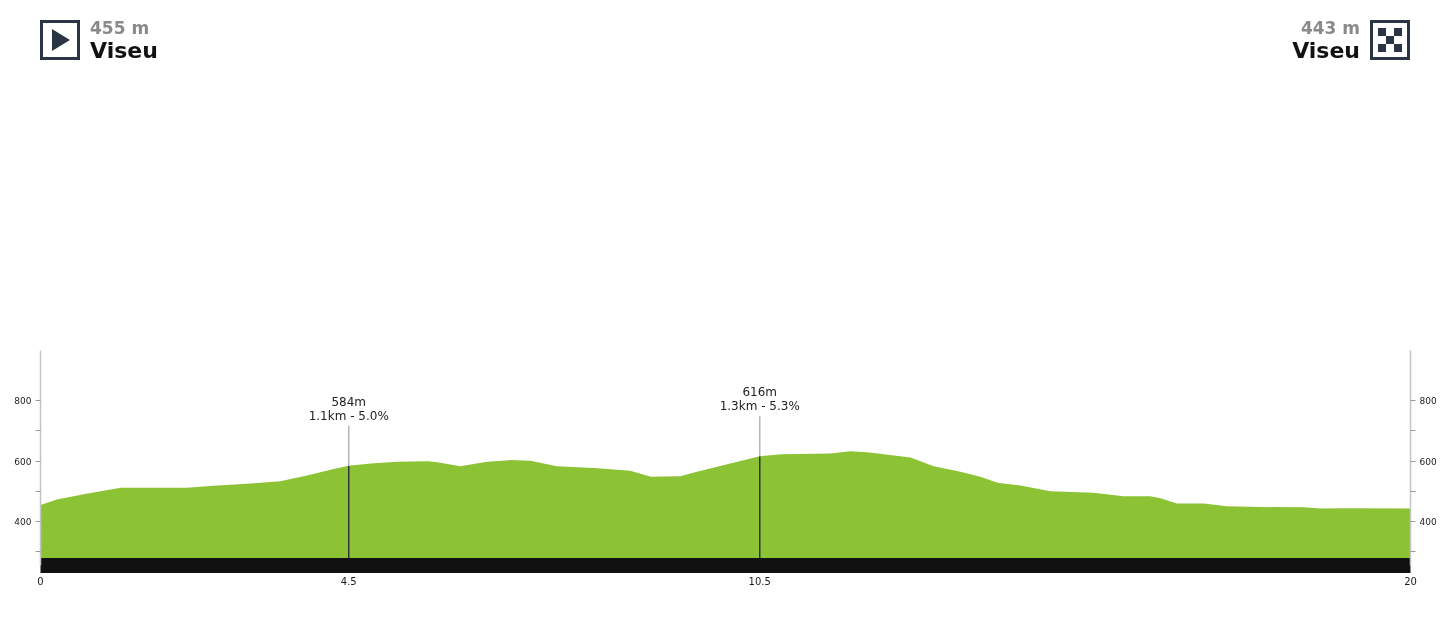  What do you see at coordinates (1428, 400) in the screenshot?
I see `y2-tick-label: 800` at bounding box center [1428, 400].